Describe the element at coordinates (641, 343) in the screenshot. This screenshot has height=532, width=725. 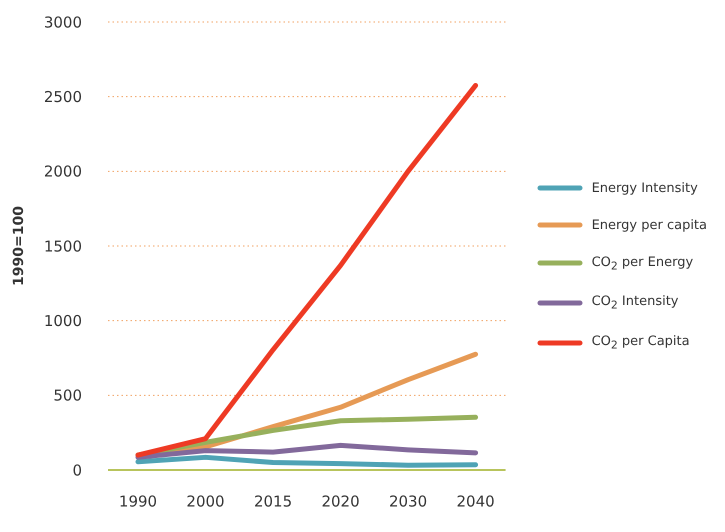
I see `legend-label: CO$_{2}$ per Capita` at that location.